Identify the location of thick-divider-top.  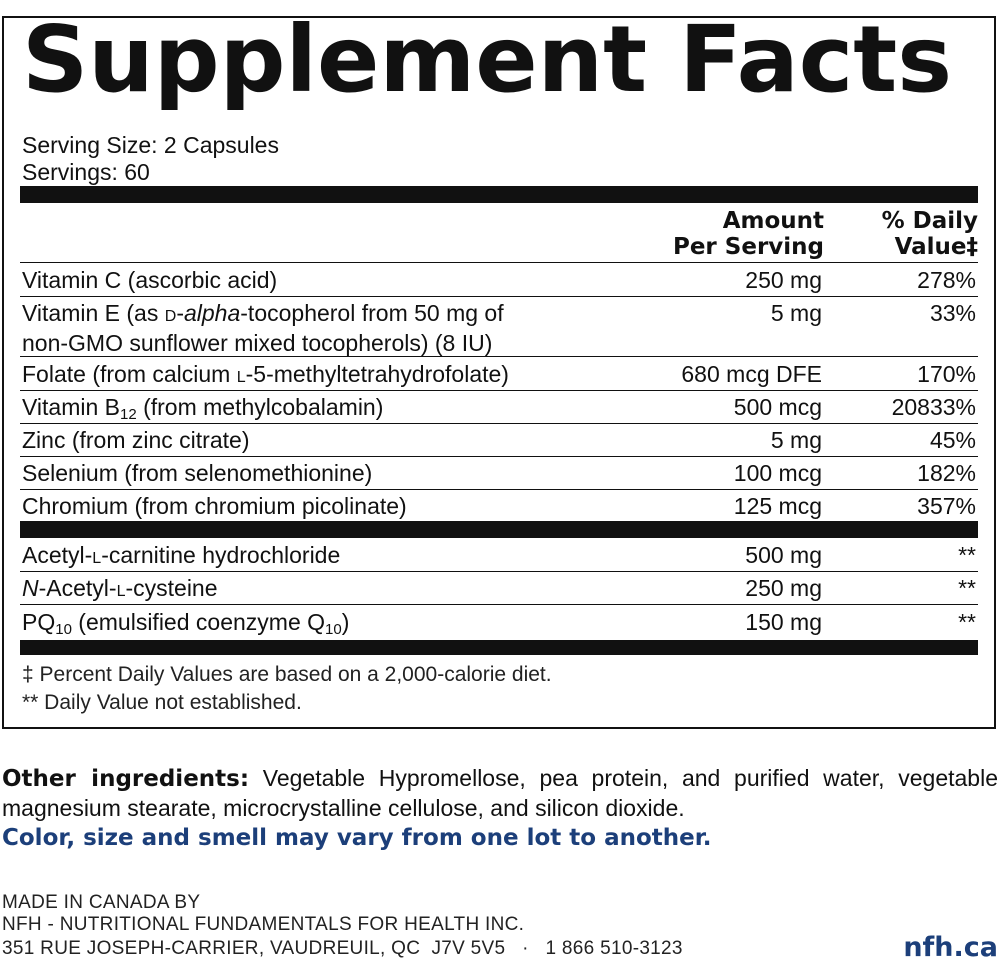
(499, 194).